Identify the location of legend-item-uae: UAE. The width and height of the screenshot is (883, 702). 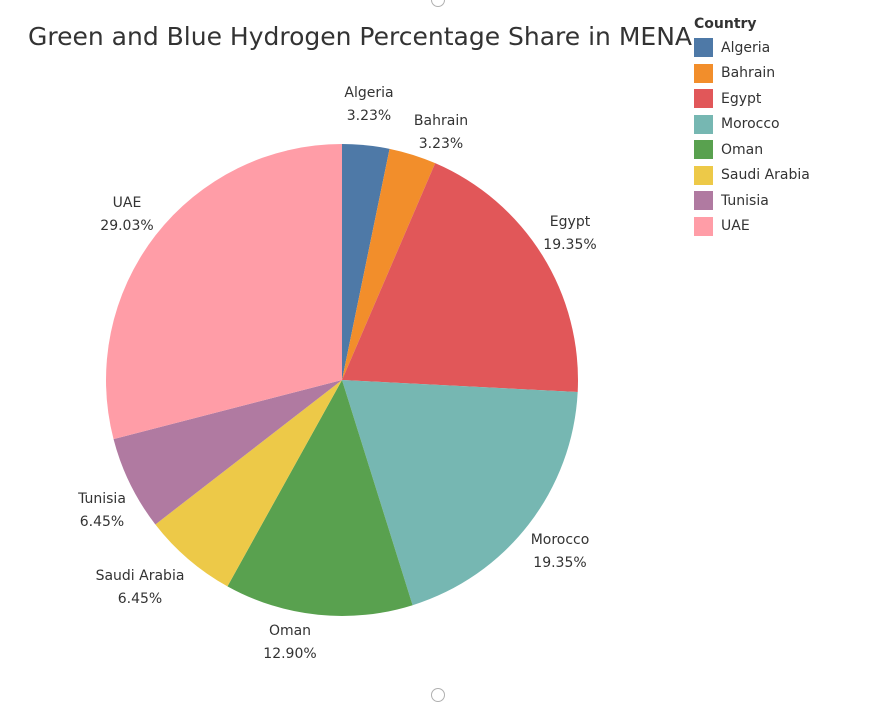
(752, 227).